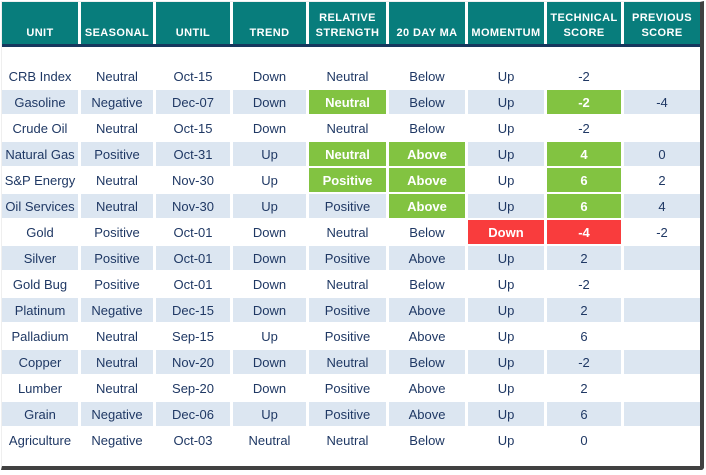 This screenshot has width=706, height=475. What do you see at coordinates (662, 206) in the screenshot?
I see `cell-previous-score: 4` at bounding box center [662, 206].